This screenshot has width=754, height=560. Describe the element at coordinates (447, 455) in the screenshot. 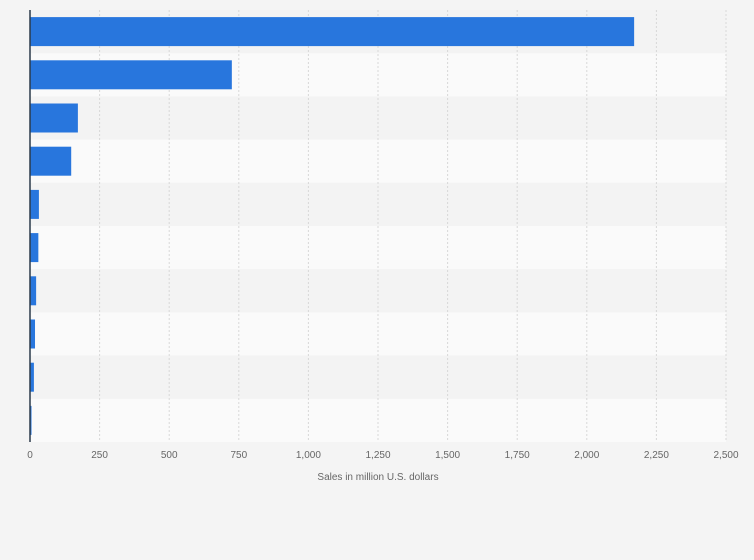

I see `x-tick-label: 1,500` at that location.